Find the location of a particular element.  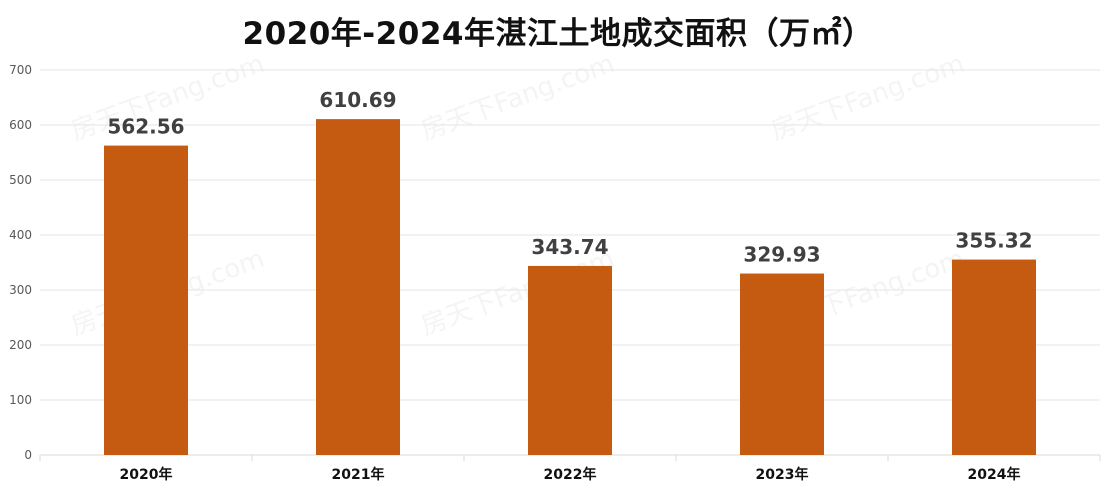

data-label: 610.69 is located at coordinates (357, 100).